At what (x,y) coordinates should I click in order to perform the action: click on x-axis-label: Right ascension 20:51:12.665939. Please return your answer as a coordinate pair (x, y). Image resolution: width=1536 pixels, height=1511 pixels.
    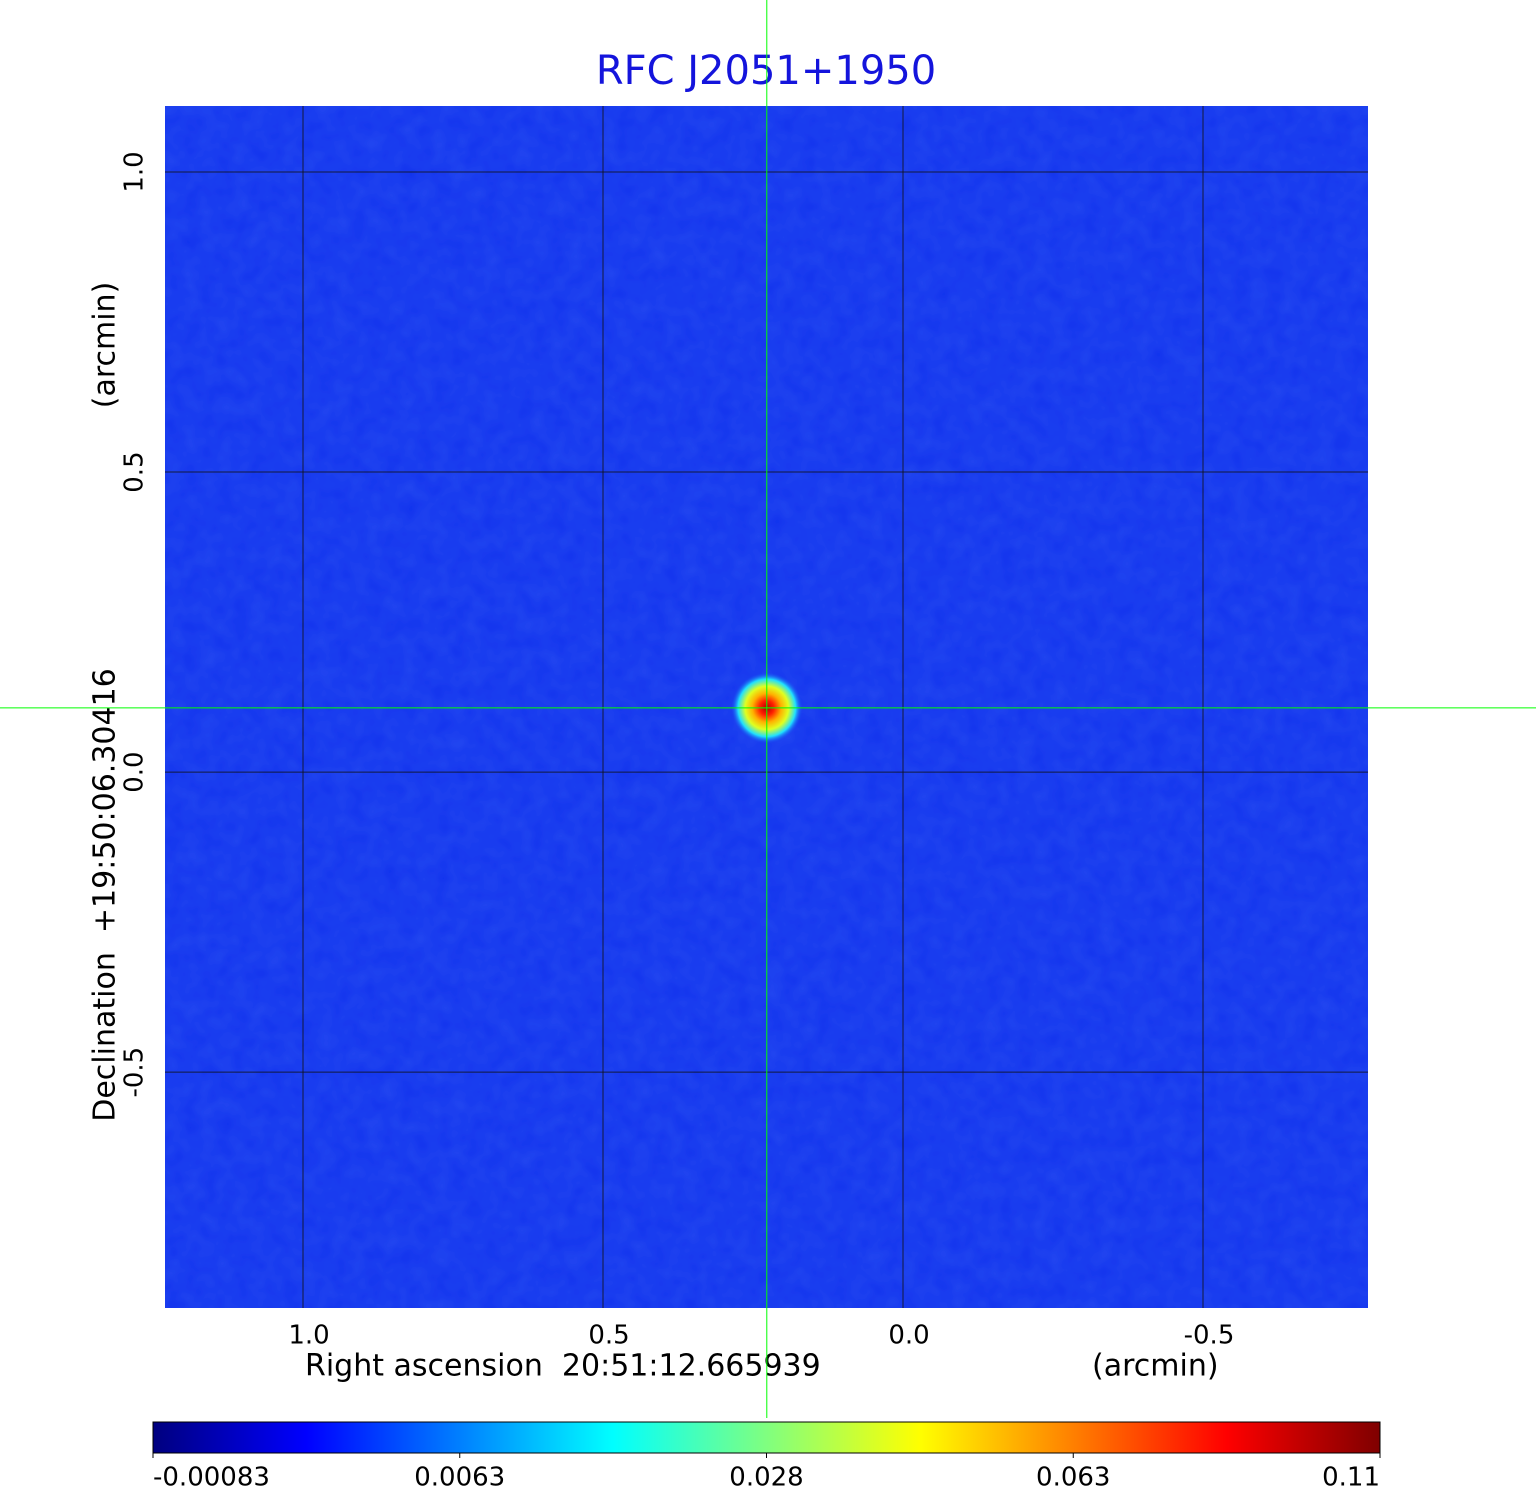
    Looking at the image, I should click on (563, 1366).